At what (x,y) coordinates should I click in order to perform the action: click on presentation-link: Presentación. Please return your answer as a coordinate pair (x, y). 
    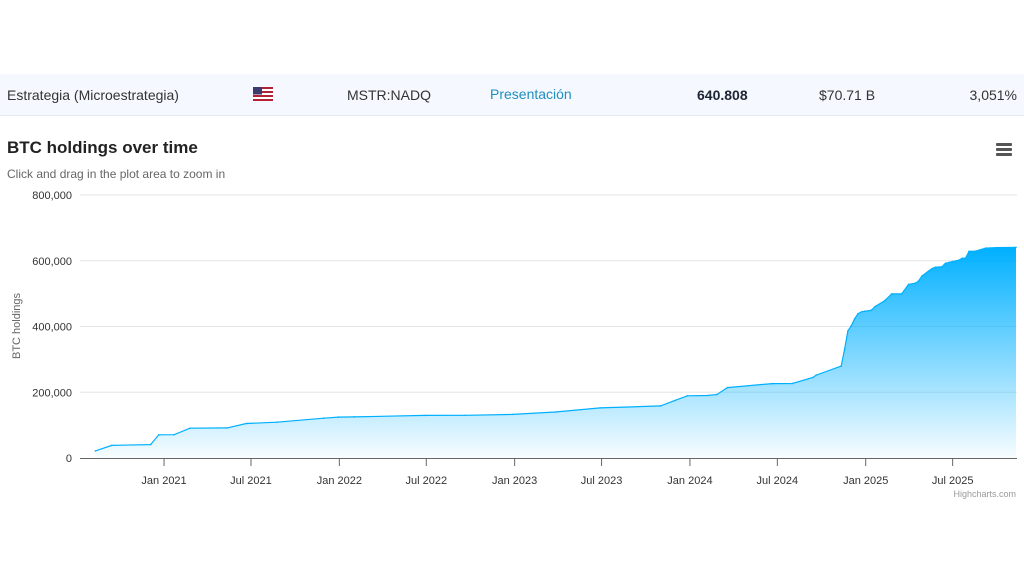
    Looking at the image, I should click on (531, 94).